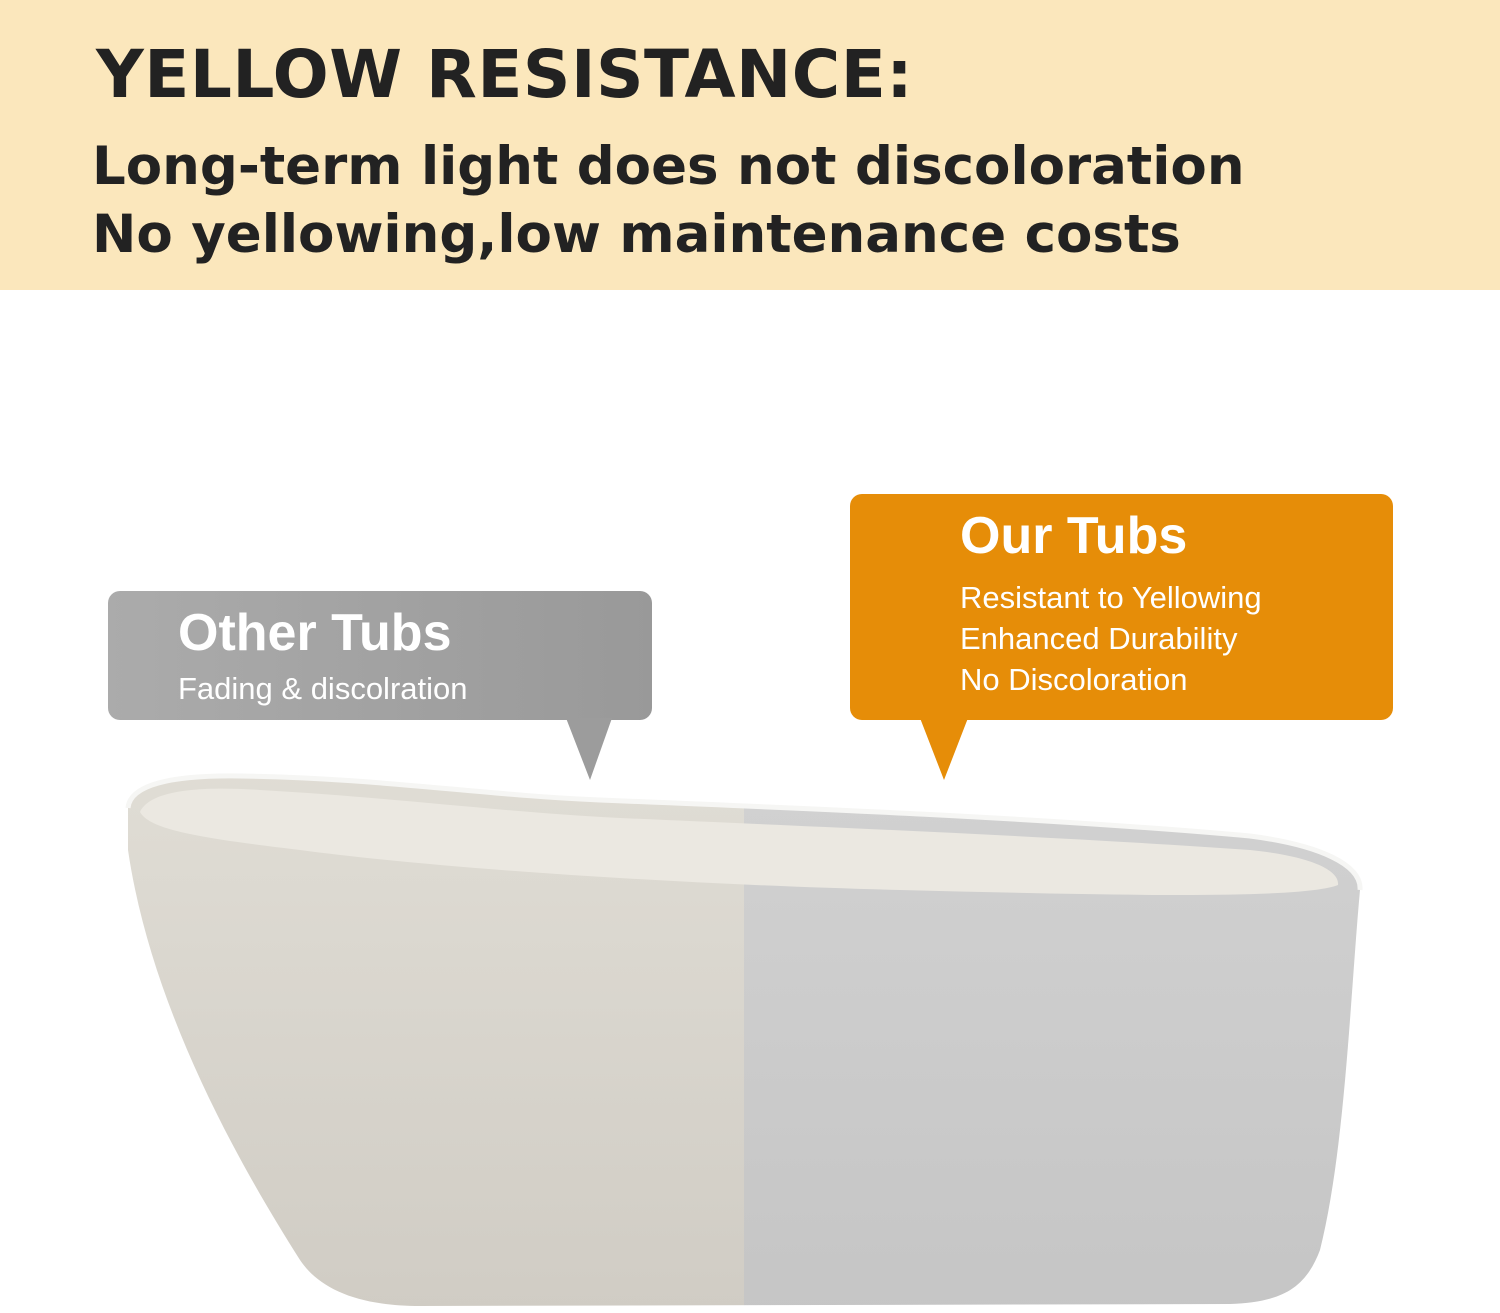 The height and width of the screenshot is (1313, 1500). Describe the element at coordinates (323, 688) in the screenshot. I see `other-tubs-caption: Fading & discolration` at that location.